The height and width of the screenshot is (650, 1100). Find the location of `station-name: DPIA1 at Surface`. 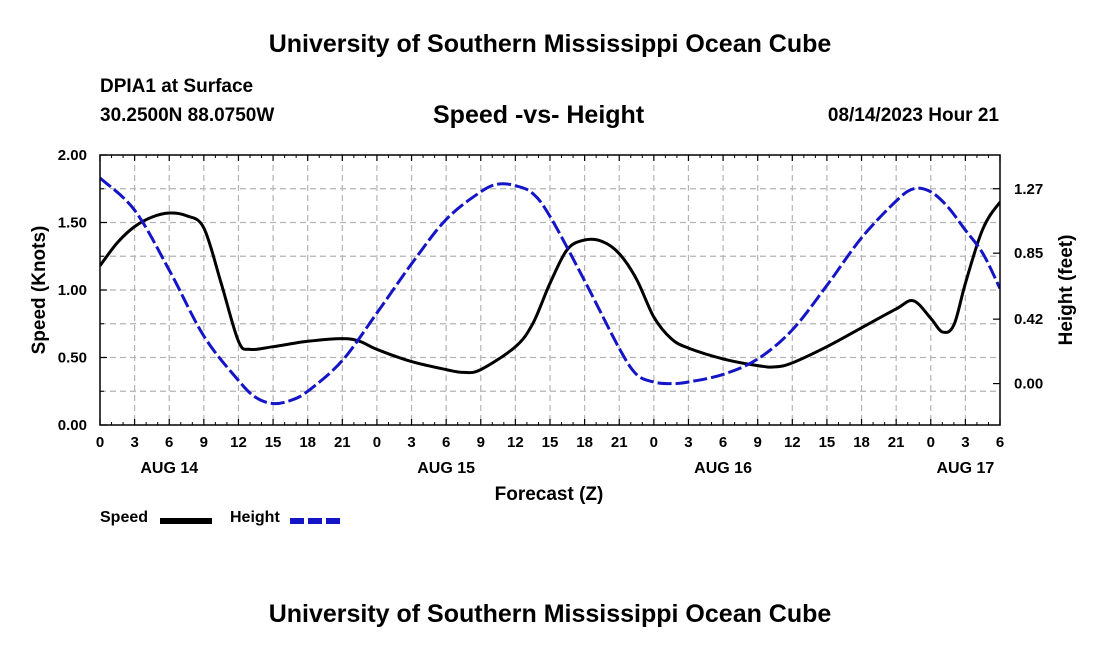

station-name: DPIA1 at Surface is located at coordinates (177, 86).